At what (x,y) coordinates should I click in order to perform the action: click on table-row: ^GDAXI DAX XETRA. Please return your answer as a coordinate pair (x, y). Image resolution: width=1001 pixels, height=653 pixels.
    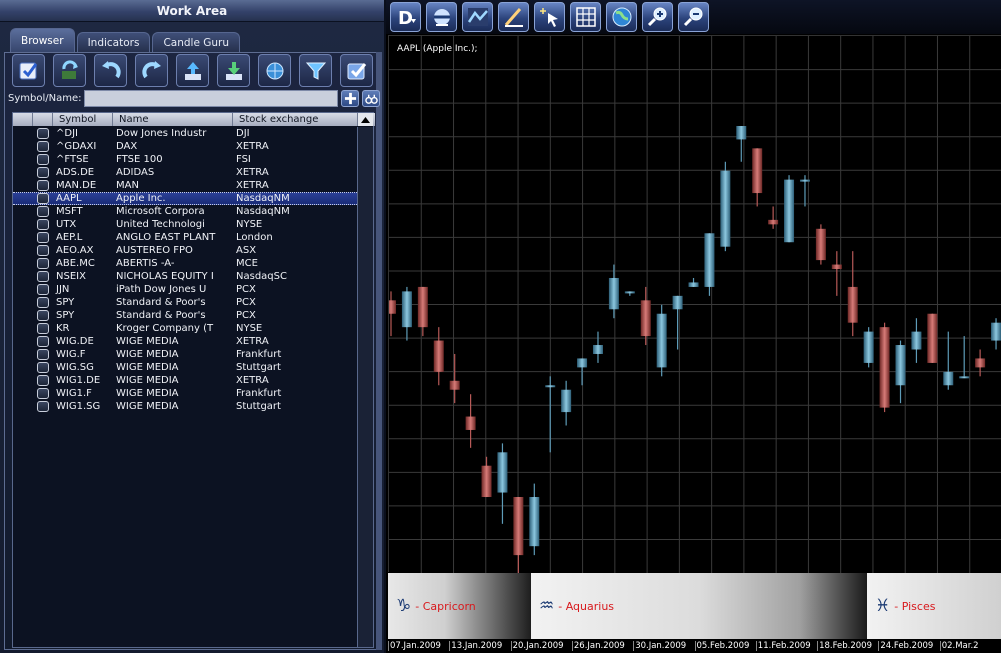
    Looking at the image, I should click on (186, 146).